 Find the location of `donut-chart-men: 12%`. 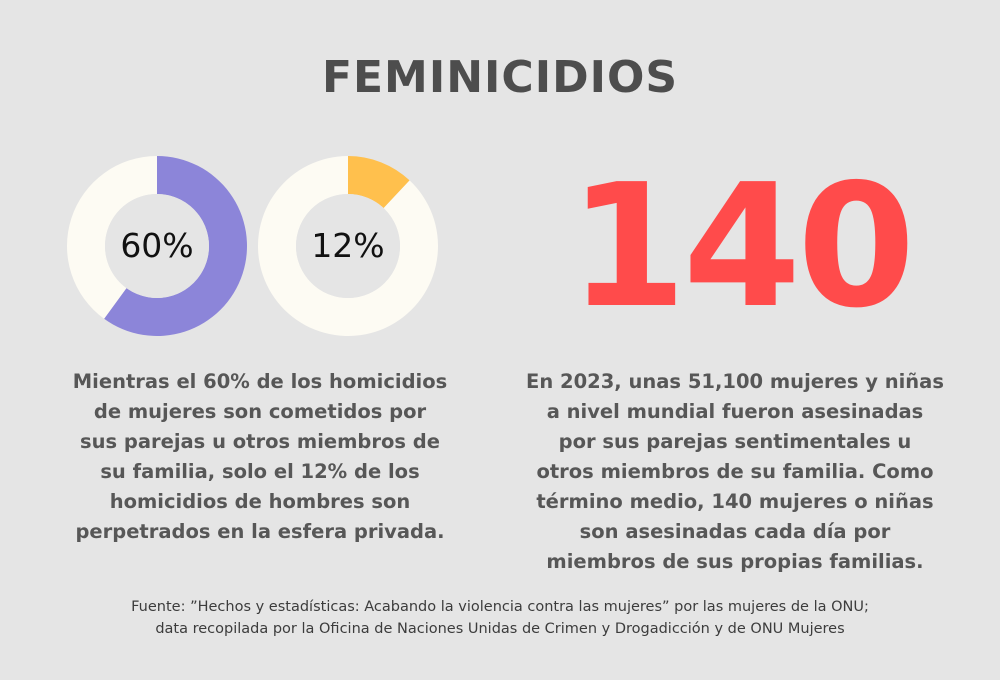

donut-chart-men: 12% is located at coordinates (348, 246).